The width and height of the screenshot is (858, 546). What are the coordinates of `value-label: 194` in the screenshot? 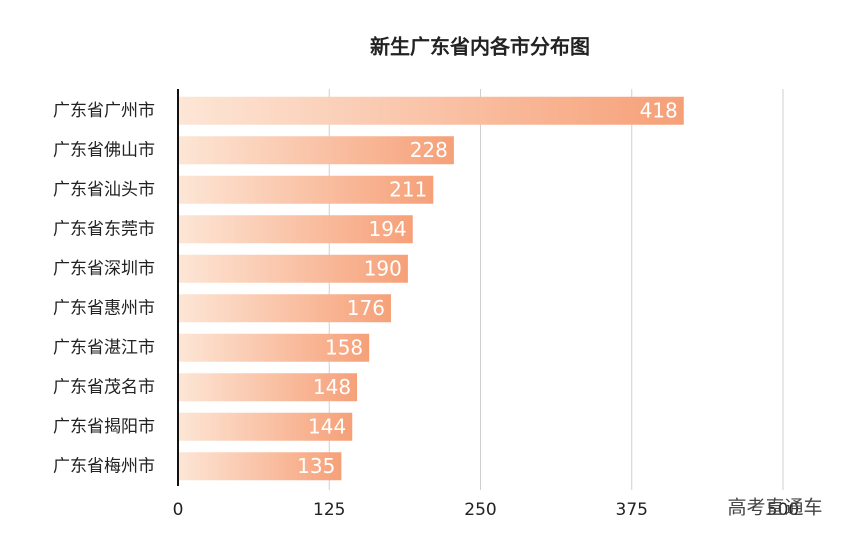 It's located at (388, 229).